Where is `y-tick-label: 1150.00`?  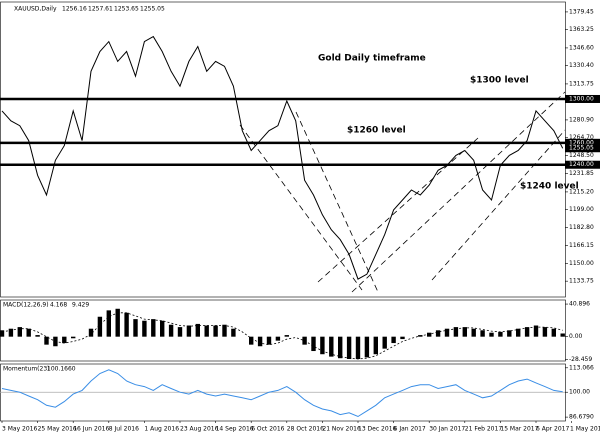
y-tick-label: 1150.00 is located at coordinates (581, 263).